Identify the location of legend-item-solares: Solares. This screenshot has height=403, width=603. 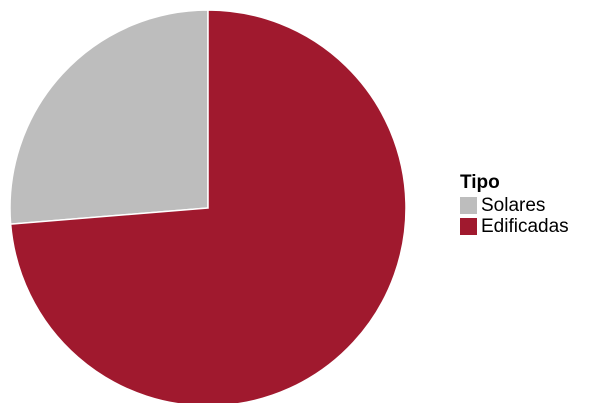
(514, 205).